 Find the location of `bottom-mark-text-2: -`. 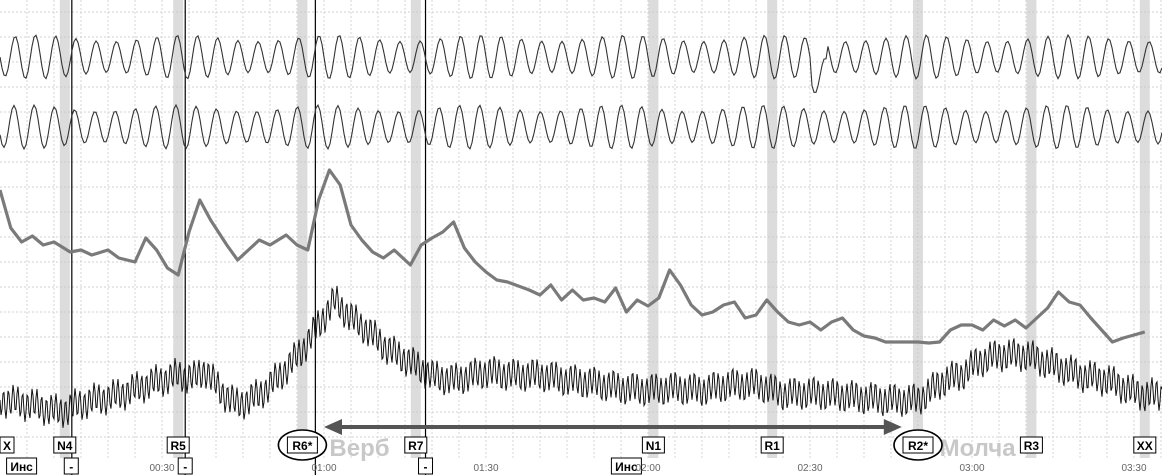

bottom-mark-text-2: - is located at coordinates (185, 467).